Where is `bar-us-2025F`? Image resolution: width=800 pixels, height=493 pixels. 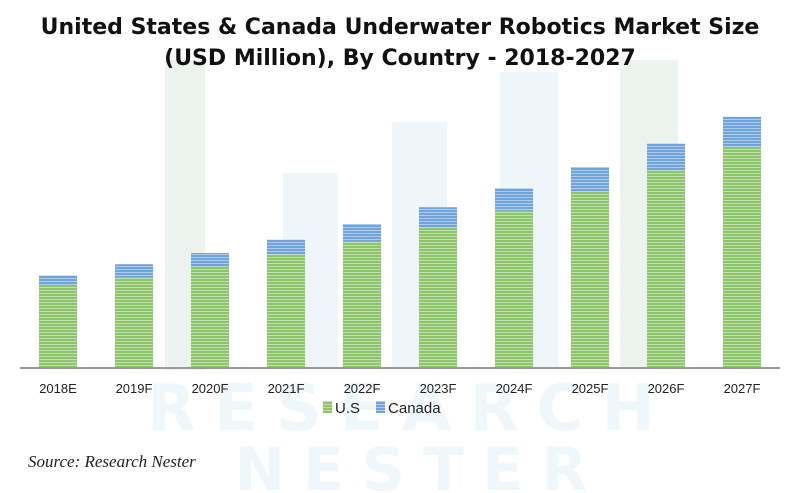
bar-us-2025F is located at coordinates (590, 279).